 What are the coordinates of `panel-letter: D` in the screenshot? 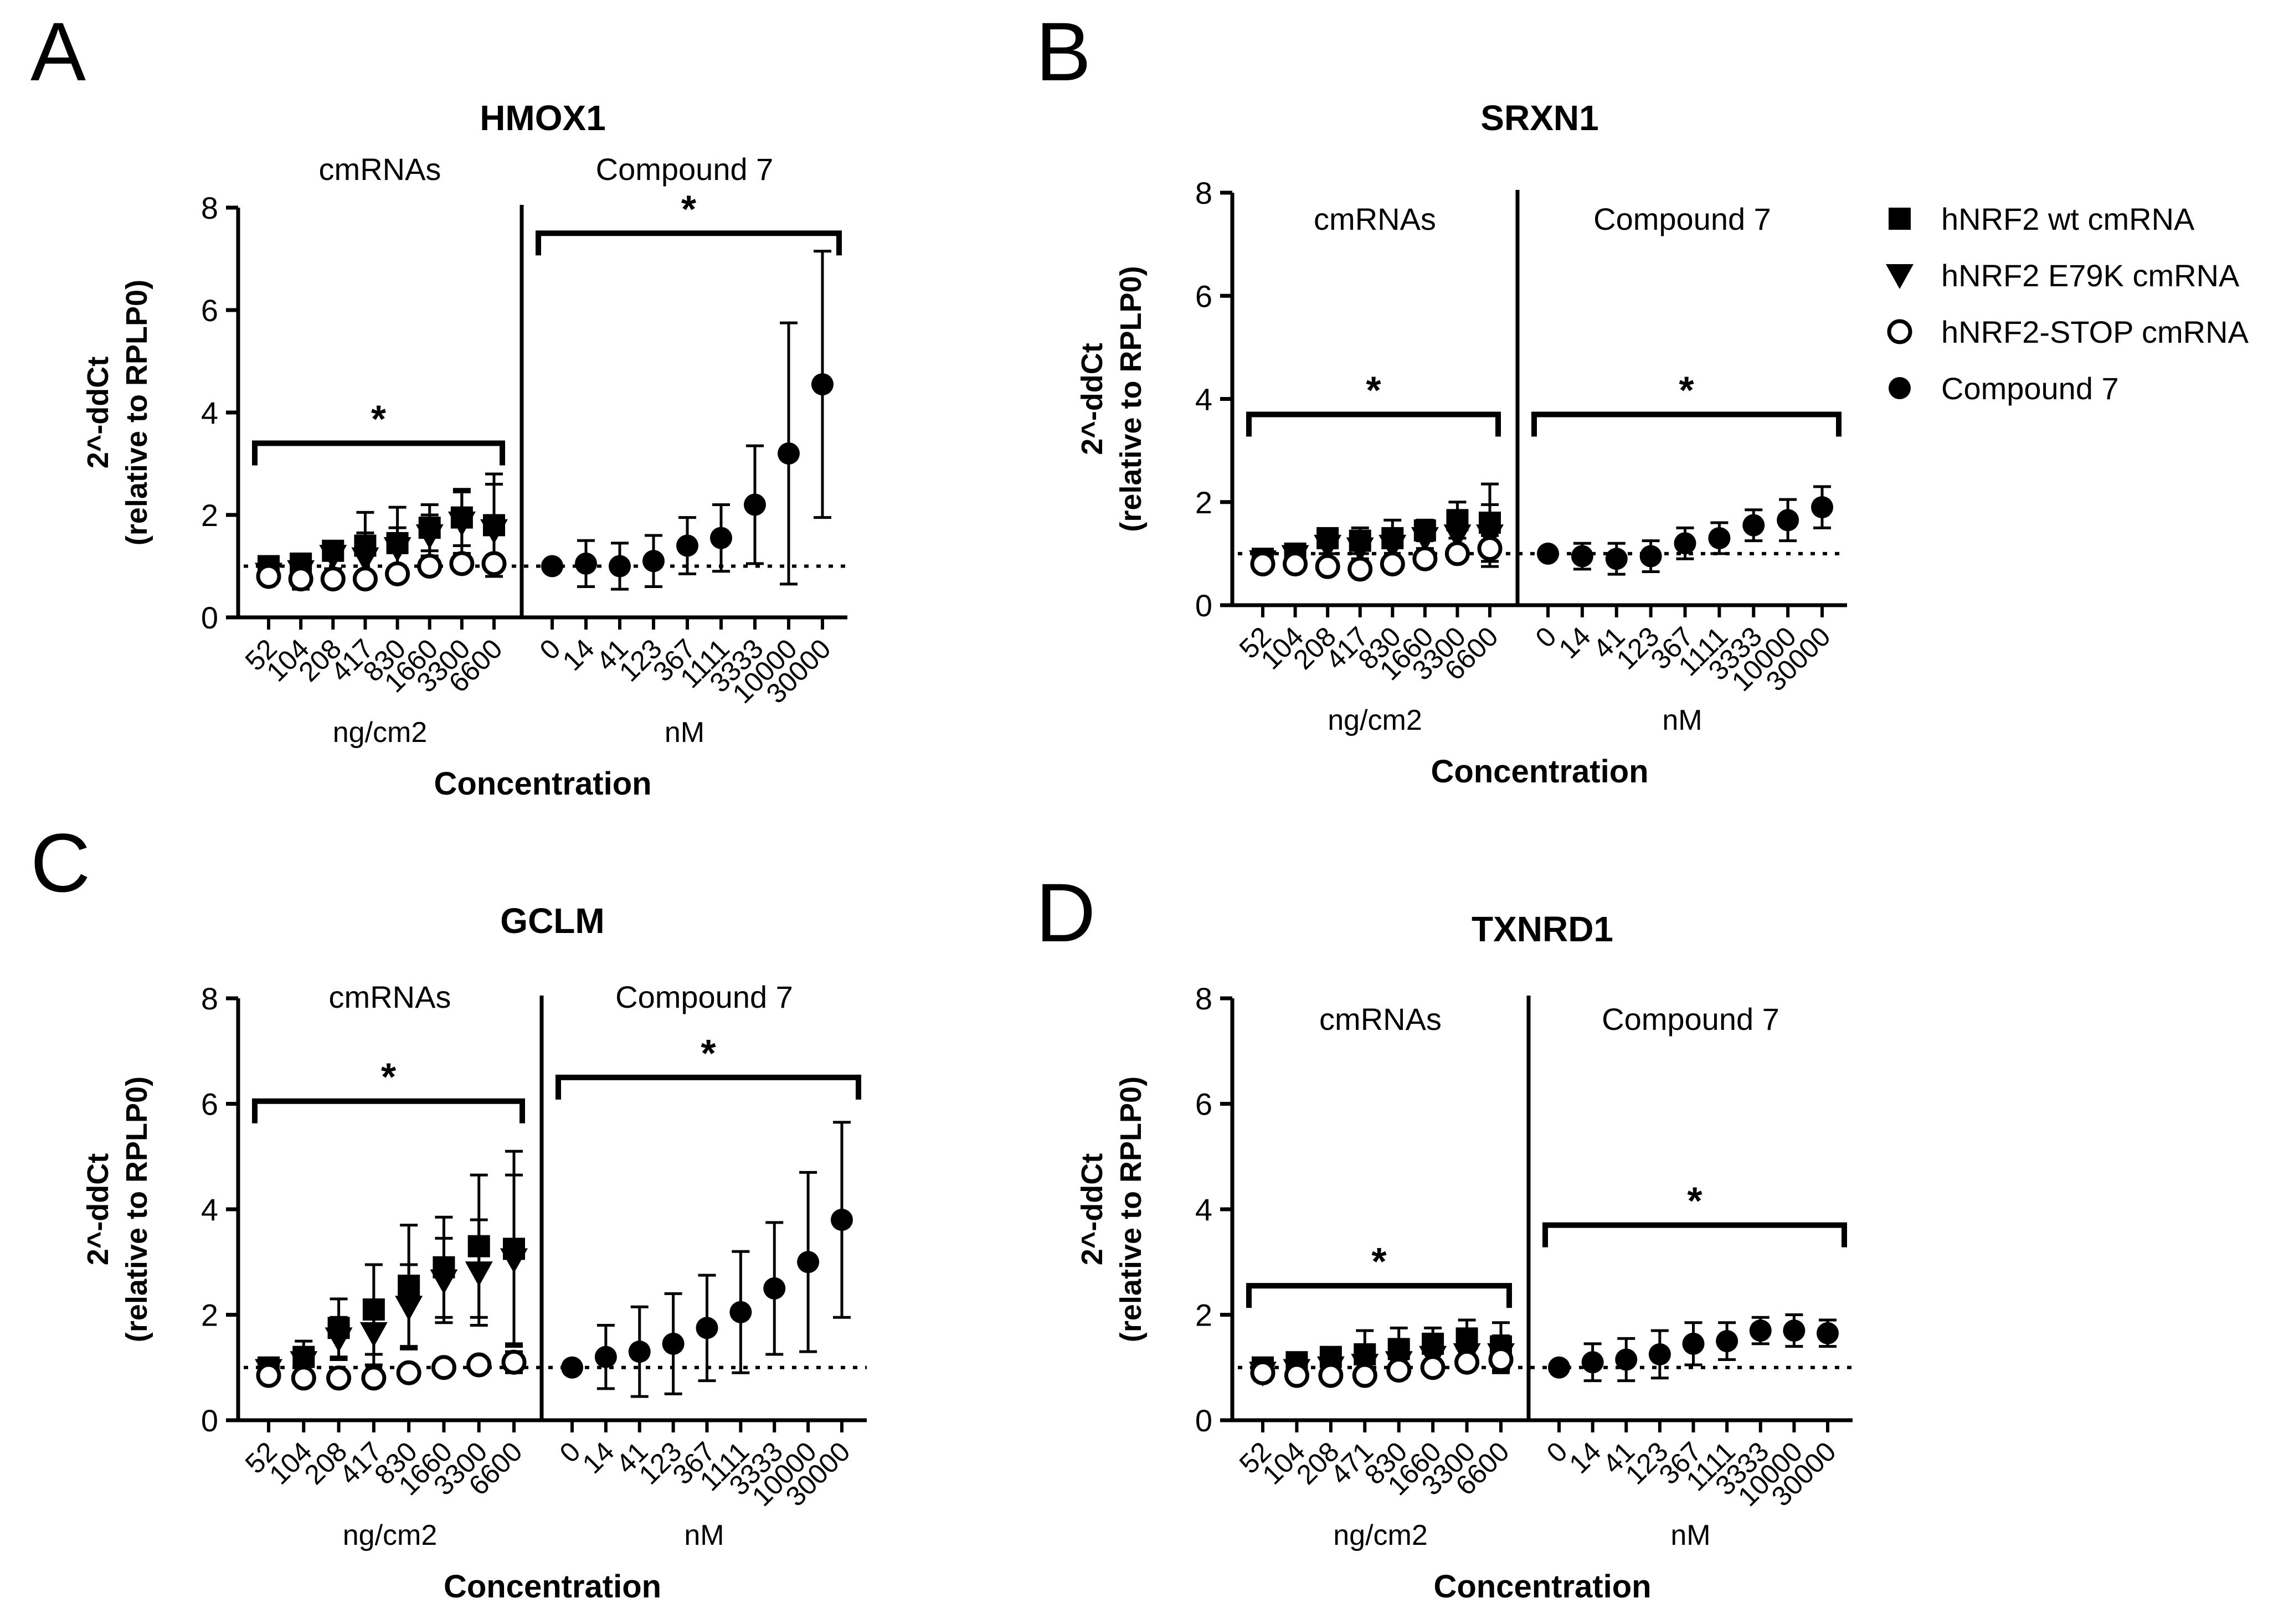 It's located at (1065, 912).